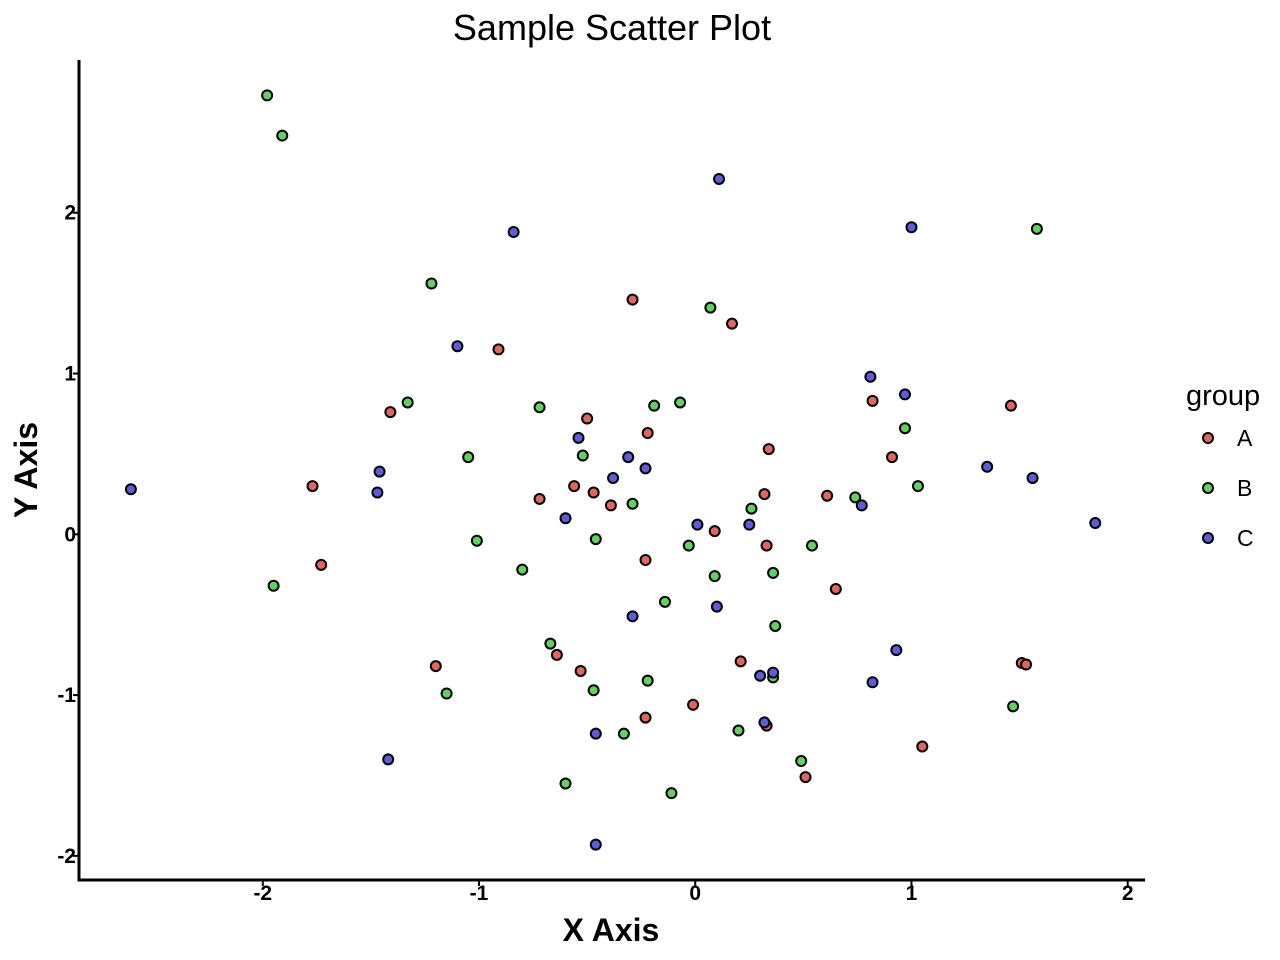  What do you see at coordinates (479, 893) in the screenshot?
I see `x-tick-label: -1` at bounding box center [479, 893].